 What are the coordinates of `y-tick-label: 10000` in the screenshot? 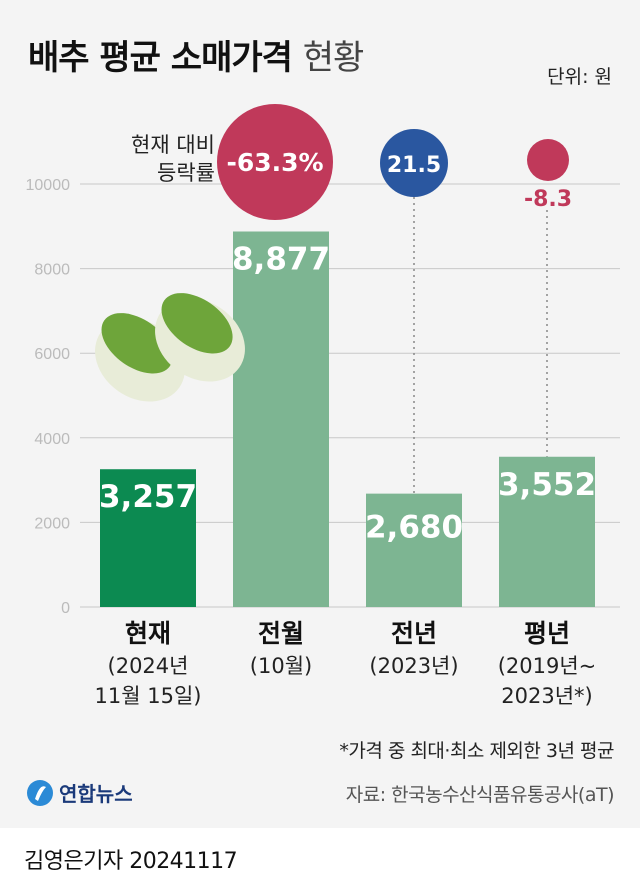 It's located at (48, 185).